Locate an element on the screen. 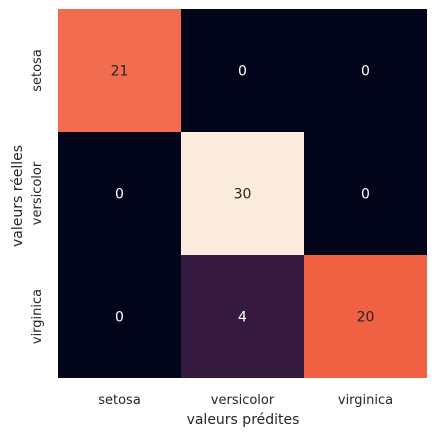  x-tick-setosa: setosa is located at coordinates (119, 400).